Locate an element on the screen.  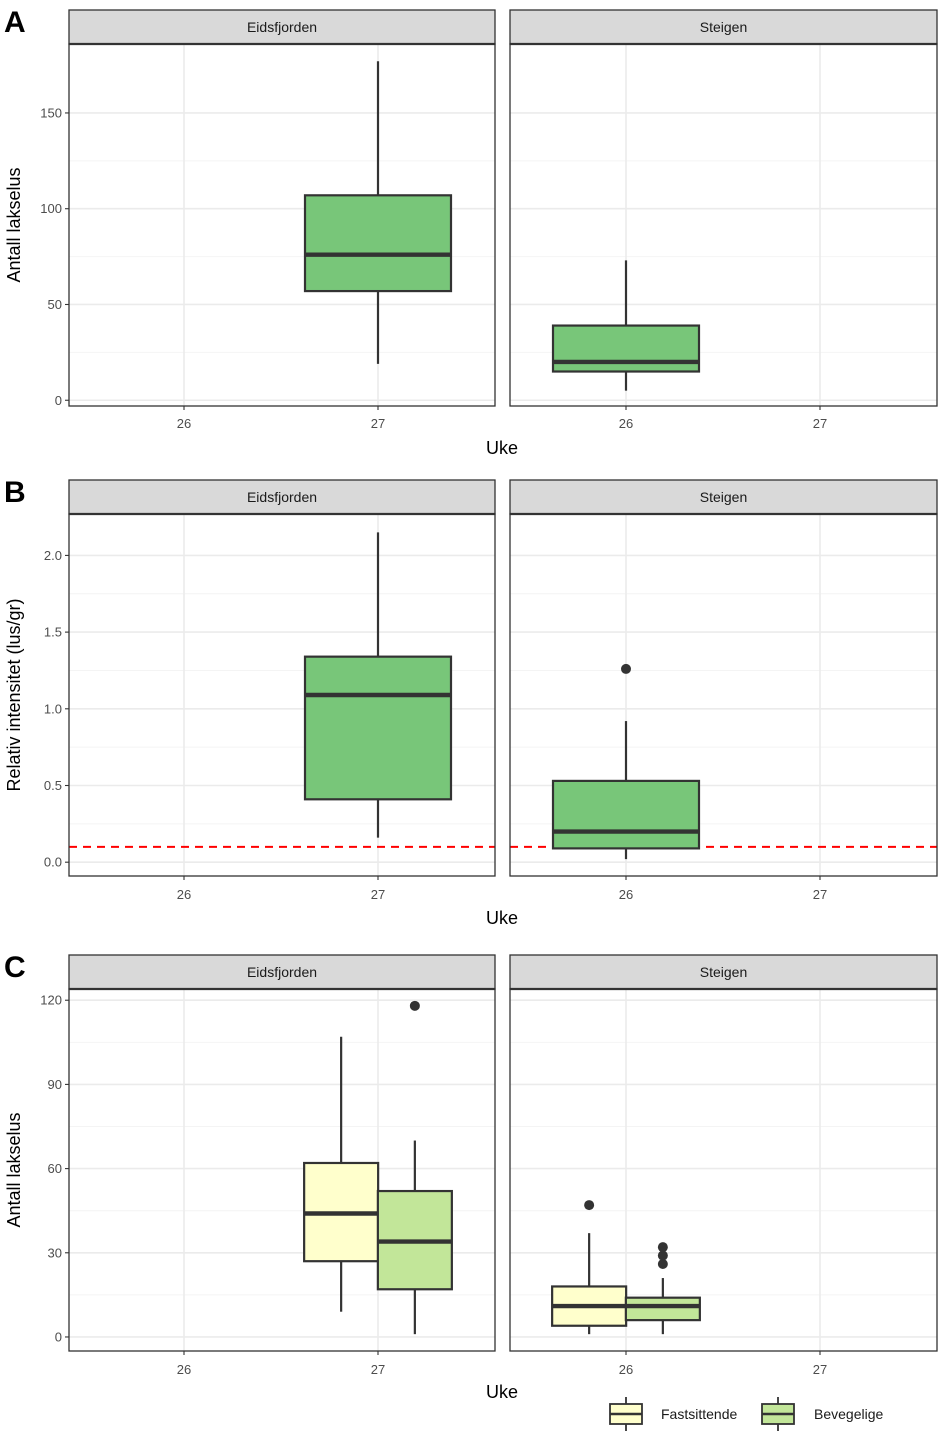
y-tick-label: 50 is located at coordinates (55, 304).